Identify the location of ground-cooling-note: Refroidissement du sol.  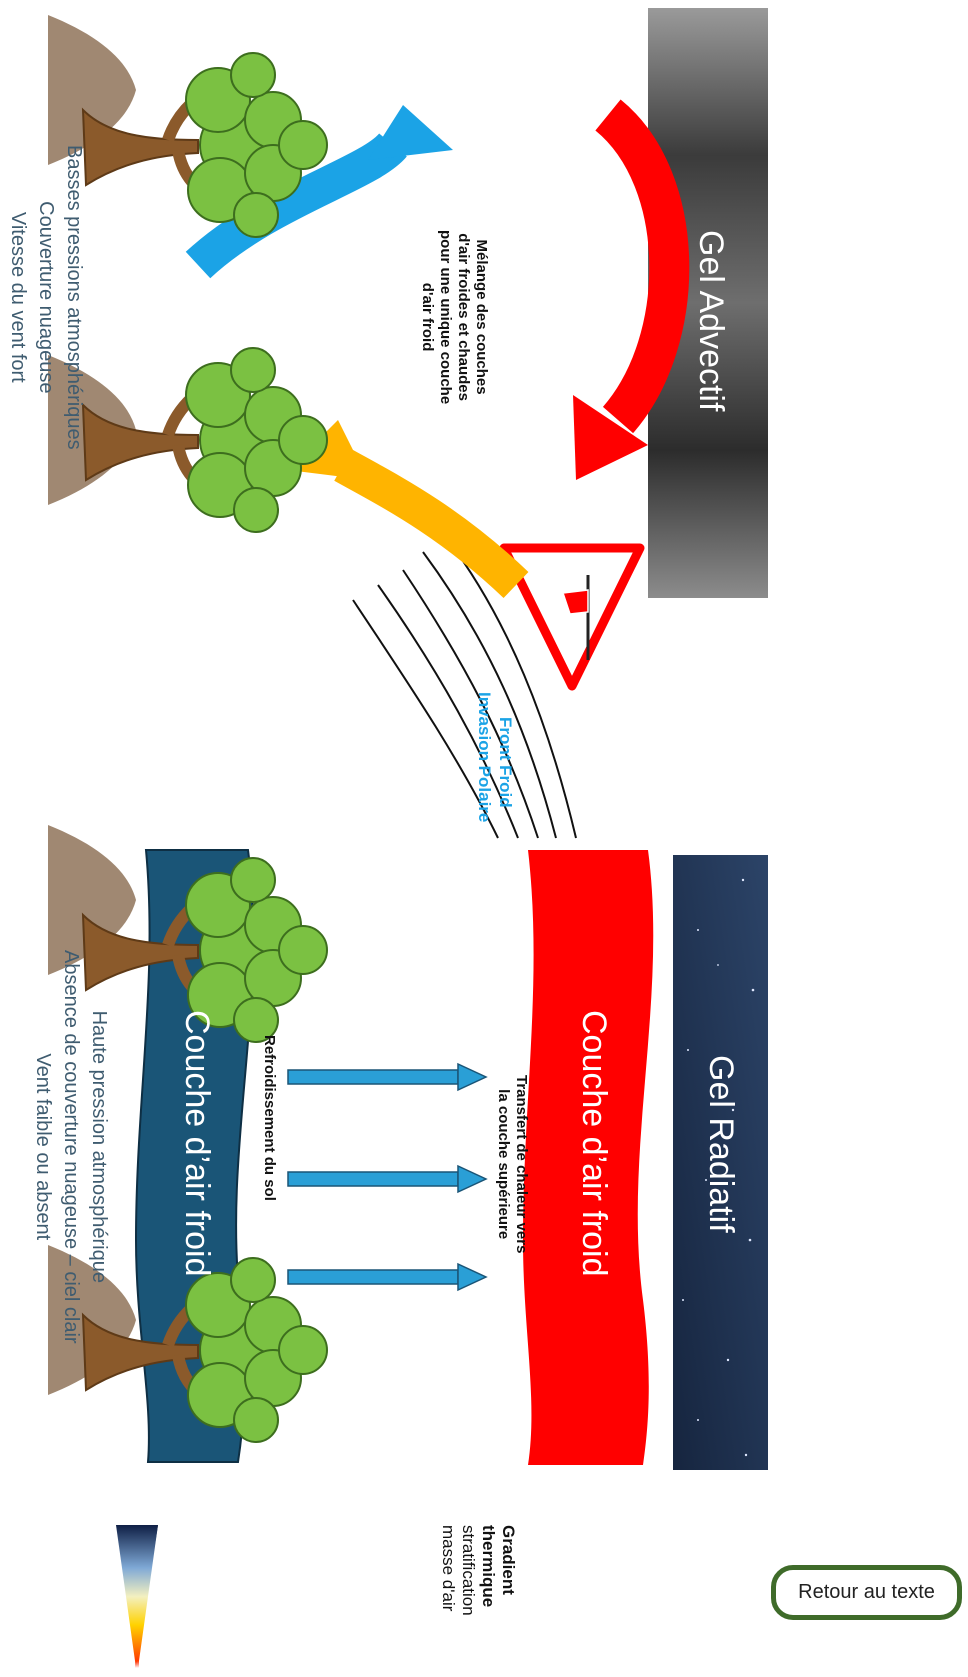
(269, 1118).